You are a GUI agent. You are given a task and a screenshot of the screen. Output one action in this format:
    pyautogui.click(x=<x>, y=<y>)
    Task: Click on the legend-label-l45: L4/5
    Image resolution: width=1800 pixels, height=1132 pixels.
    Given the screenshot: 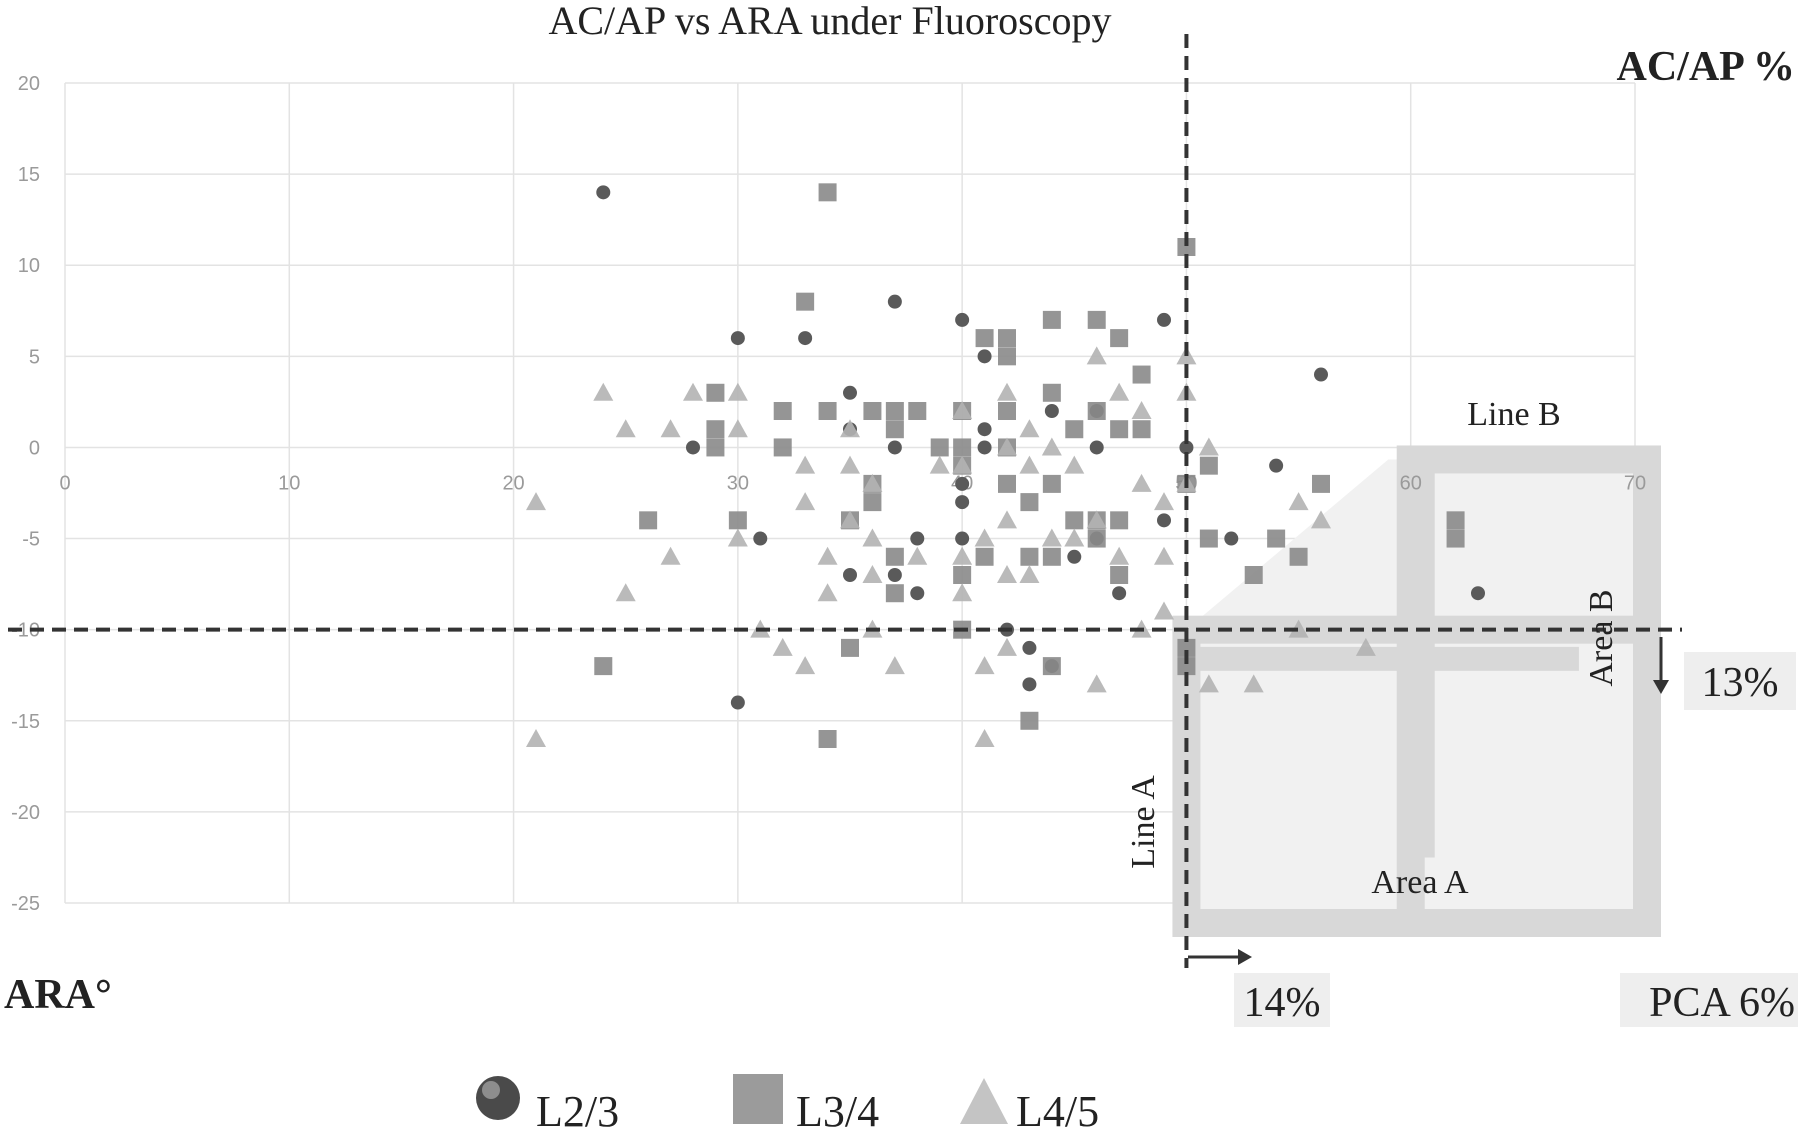 What is the action you would take?
    pyautogui.click(x=1057, y=1109)
    